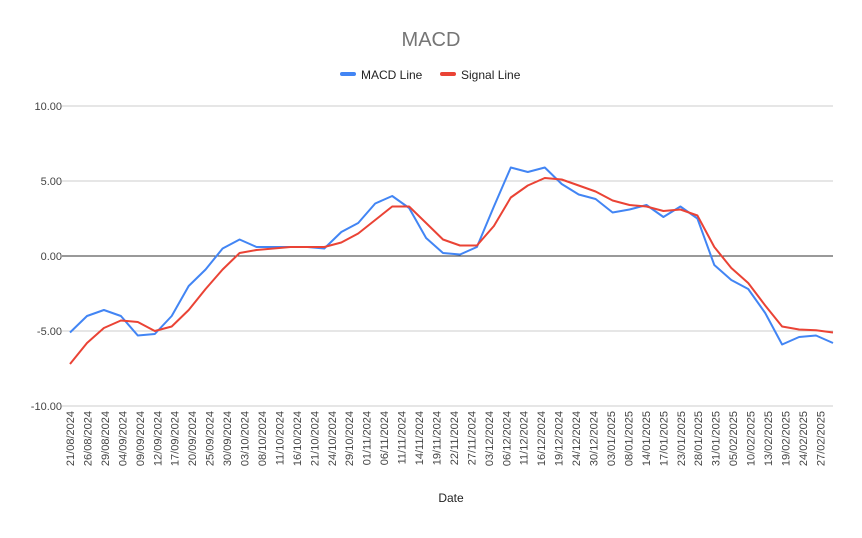 This screenshot has width=862, height=538. Describe the element at coordinates (595, 438) in the screenshot. I see `x-tick-label: 30/12/2024` at that location.